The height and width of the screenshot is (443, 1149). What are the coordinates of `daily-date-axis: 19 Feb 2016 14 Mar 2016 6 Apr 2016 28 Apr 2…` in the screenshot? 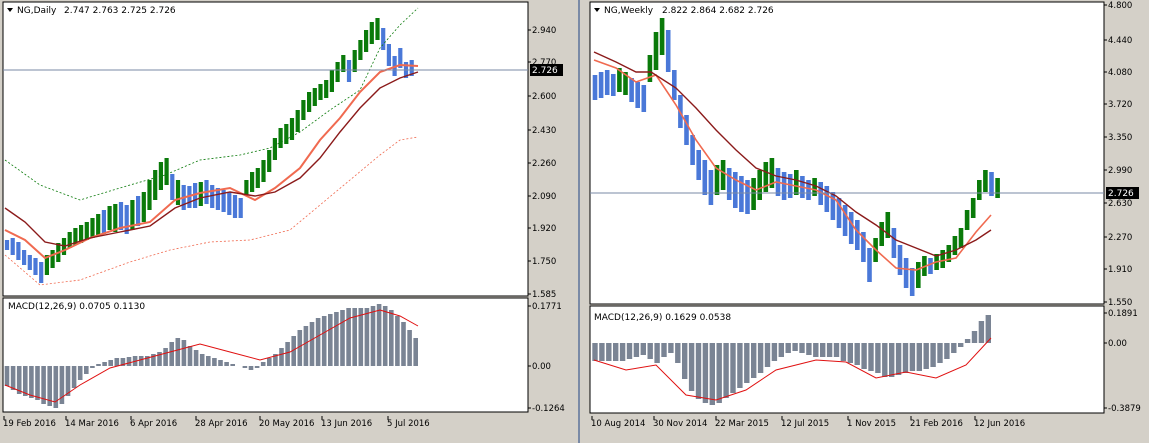 It's located at (216, 422).